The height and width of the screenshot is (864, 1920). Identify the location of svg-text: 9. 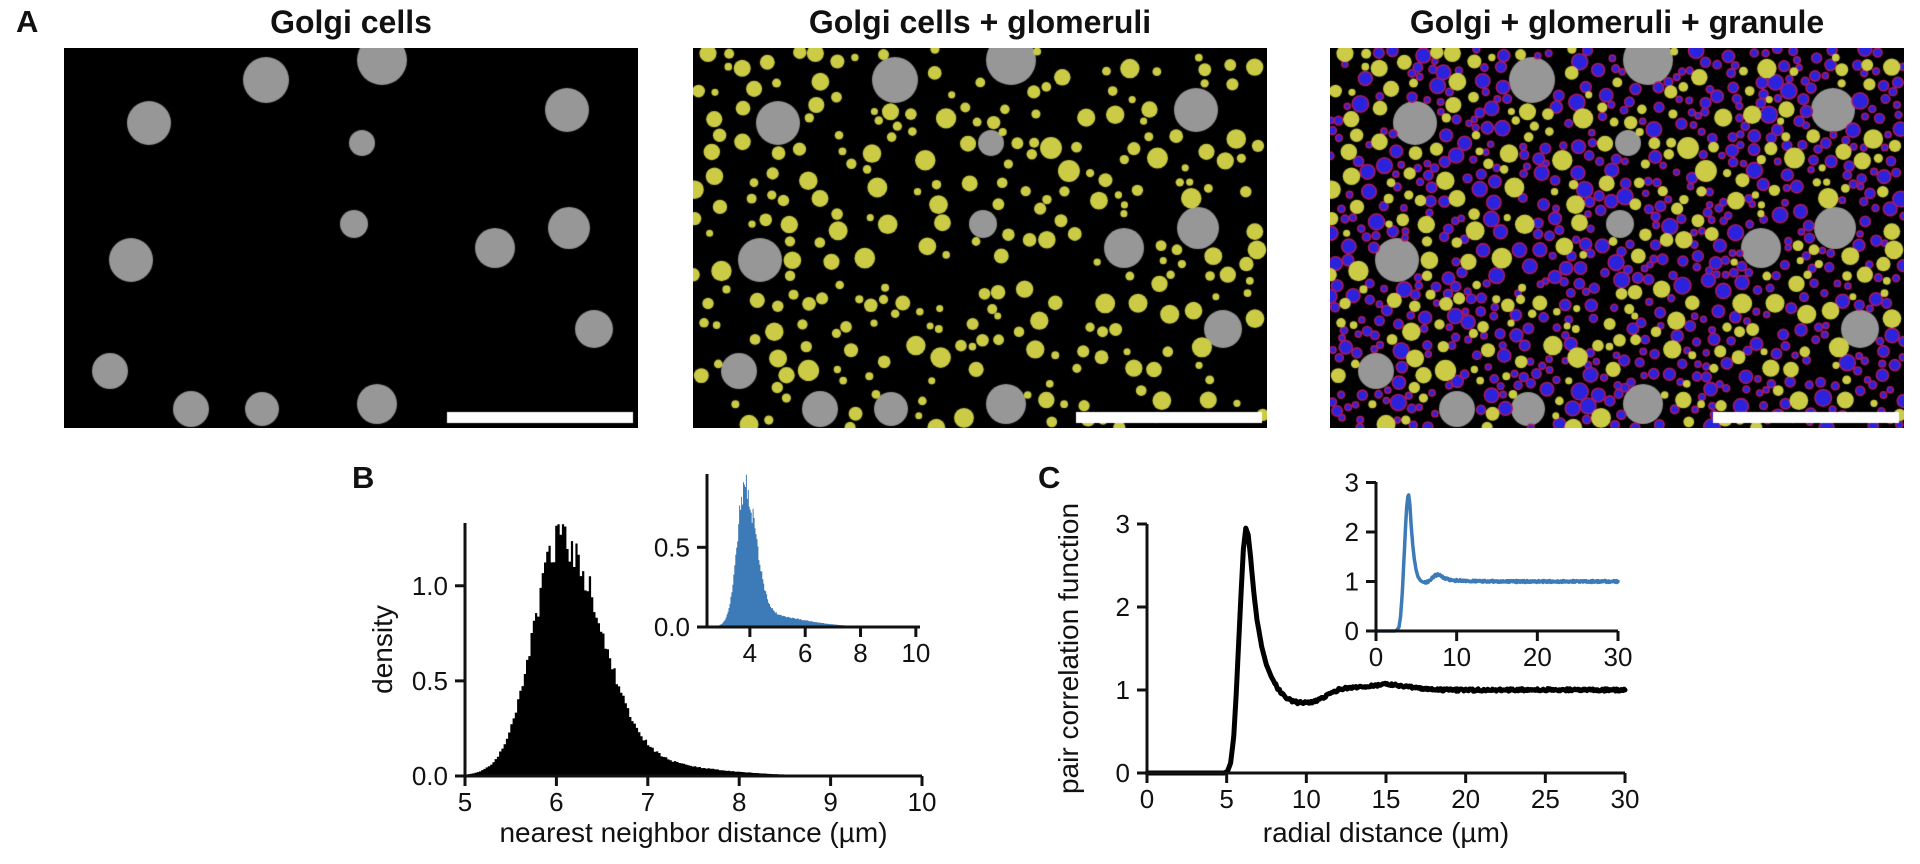
(830, 802).